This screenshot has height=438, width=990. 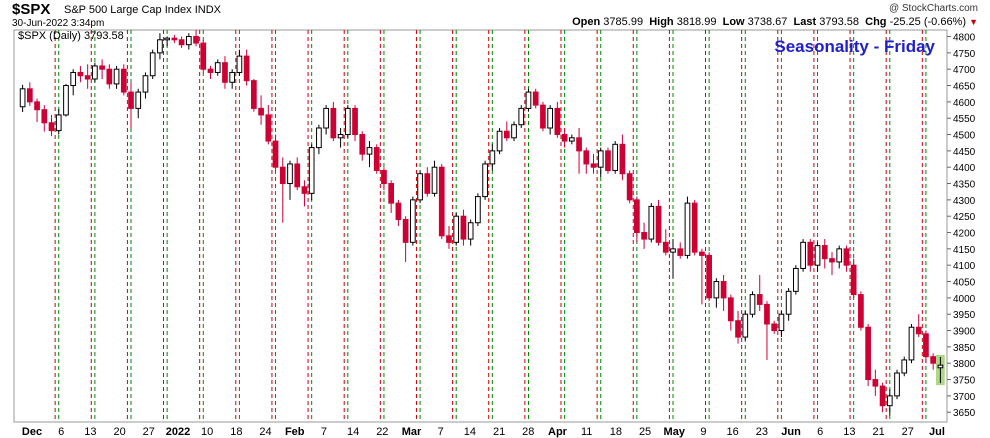 I want to click on y-tick-label: 4600, so click(x=964, y=103).